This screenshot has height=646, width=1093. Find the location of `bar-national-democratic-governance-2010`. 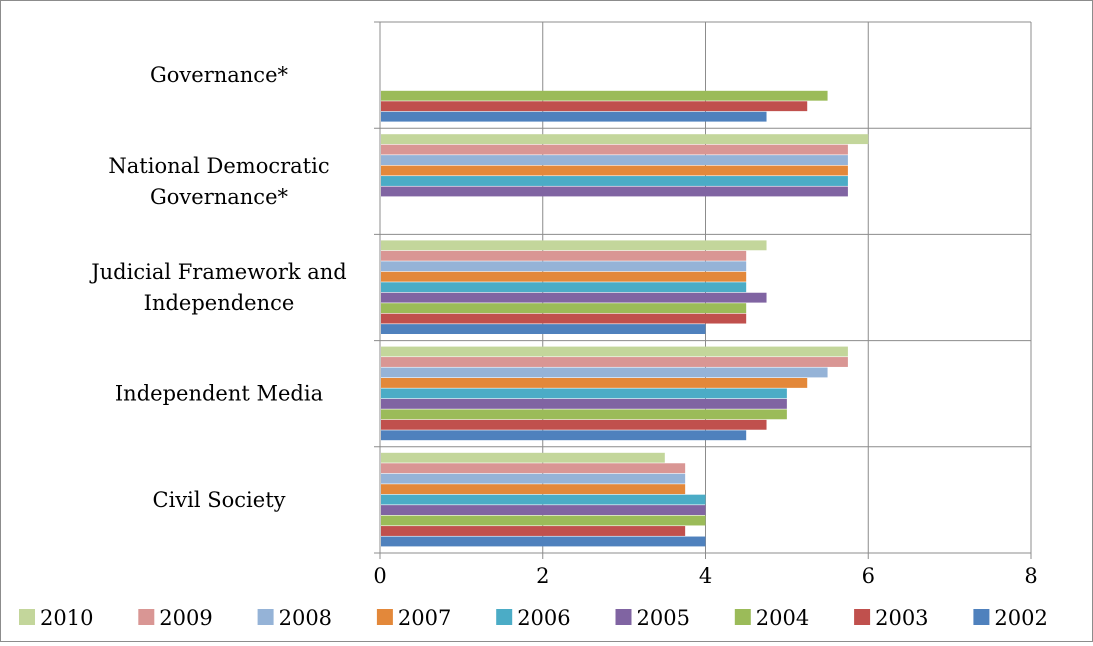

bar-national-democratic-governance-2010 is located at coordinates (625, 139).